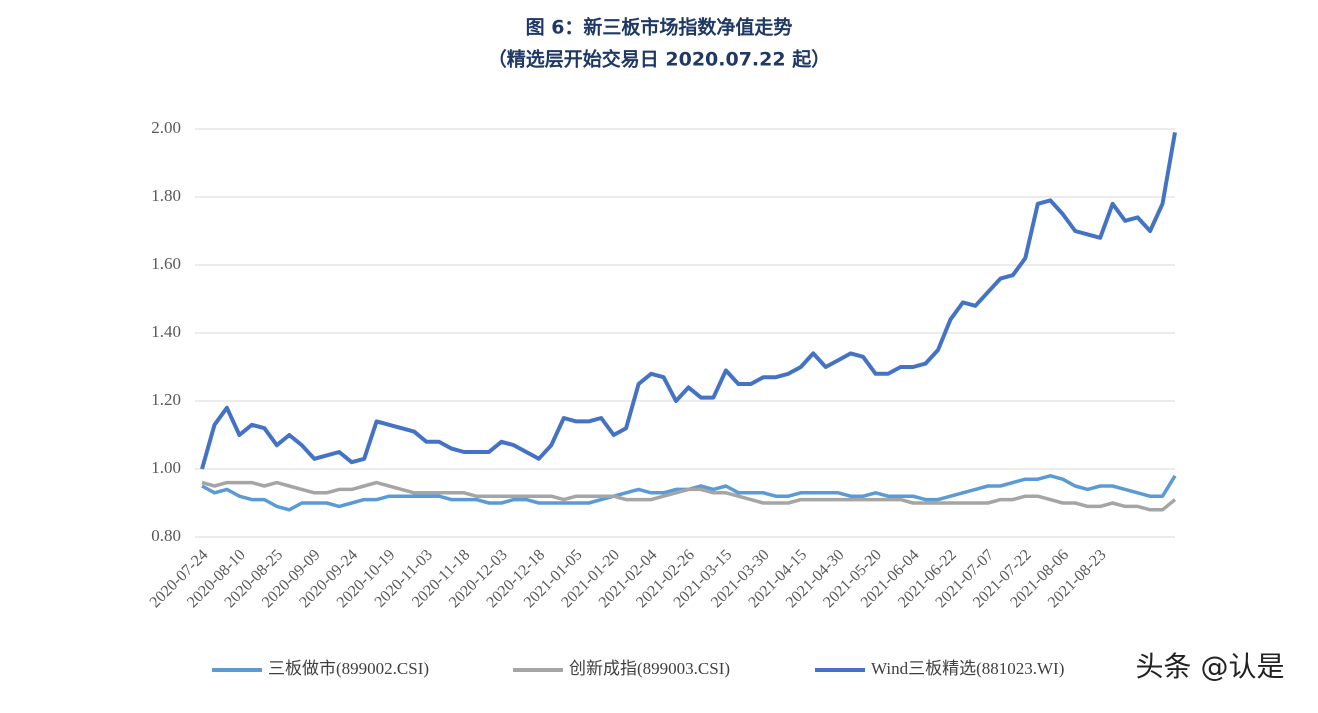 The width and height of the screenshot is (1318, 713). Describe the element at coordinates (166, 399) in the screenshot. I see `y-tick-label: 1.20` at that location.